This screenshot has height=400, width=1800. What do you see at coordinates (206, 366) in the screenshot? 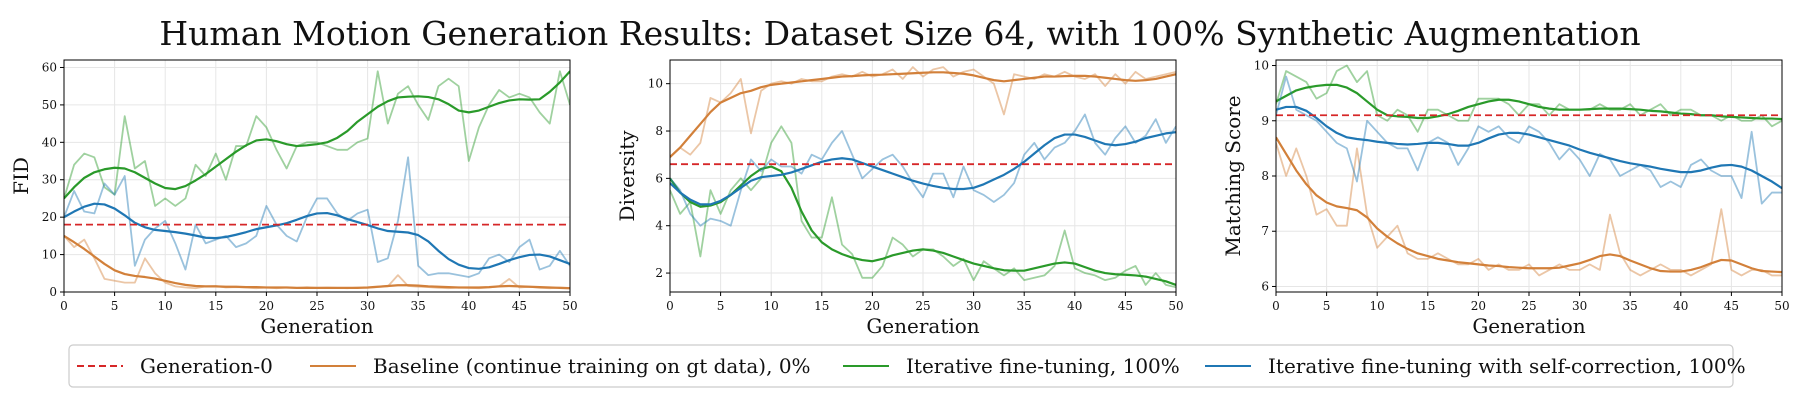
I see `legend-label-generation0: Generation-0` at bounding box center [206, 366].